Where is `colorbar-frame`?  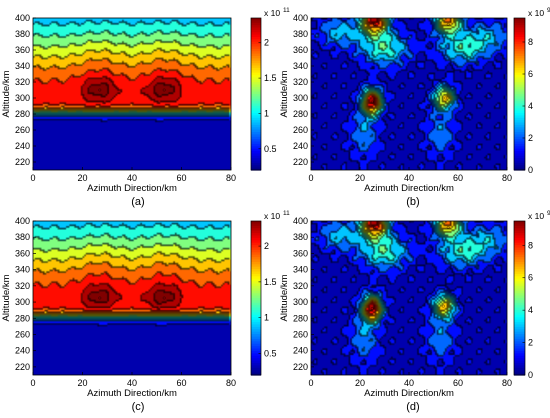 colorbar-frame is located at coordinates (256, 94).